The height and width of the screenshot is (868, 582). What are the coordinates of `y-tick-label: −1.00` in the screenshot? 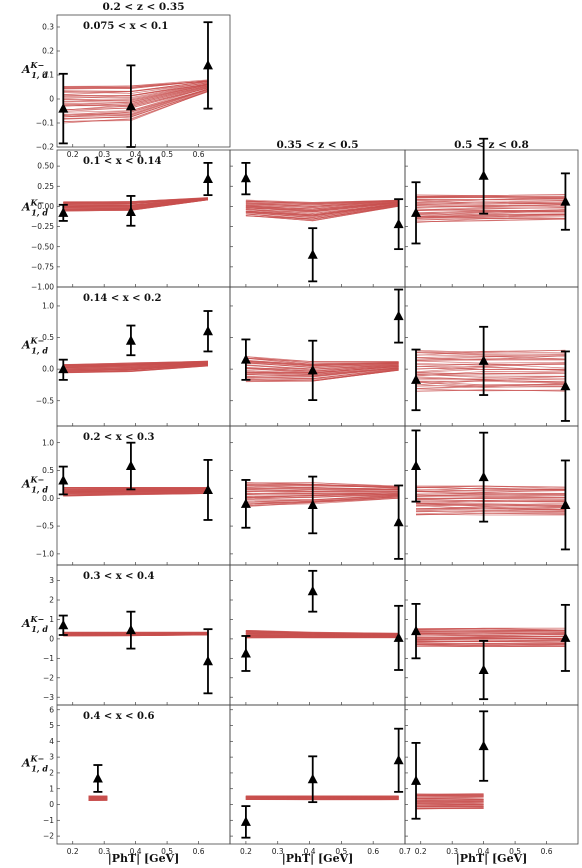 It's located at (42, 287).